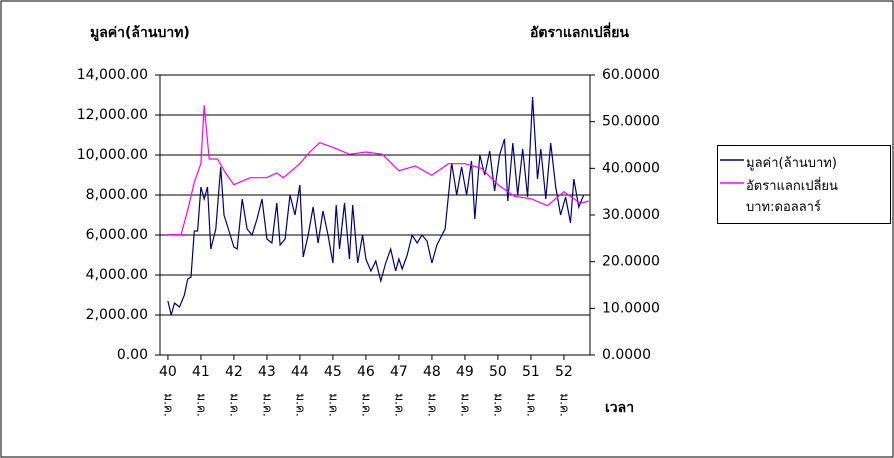 The height and width of the screenshot is (458, 894). I want to click on x-tick-label: 52, so click(564, 372).